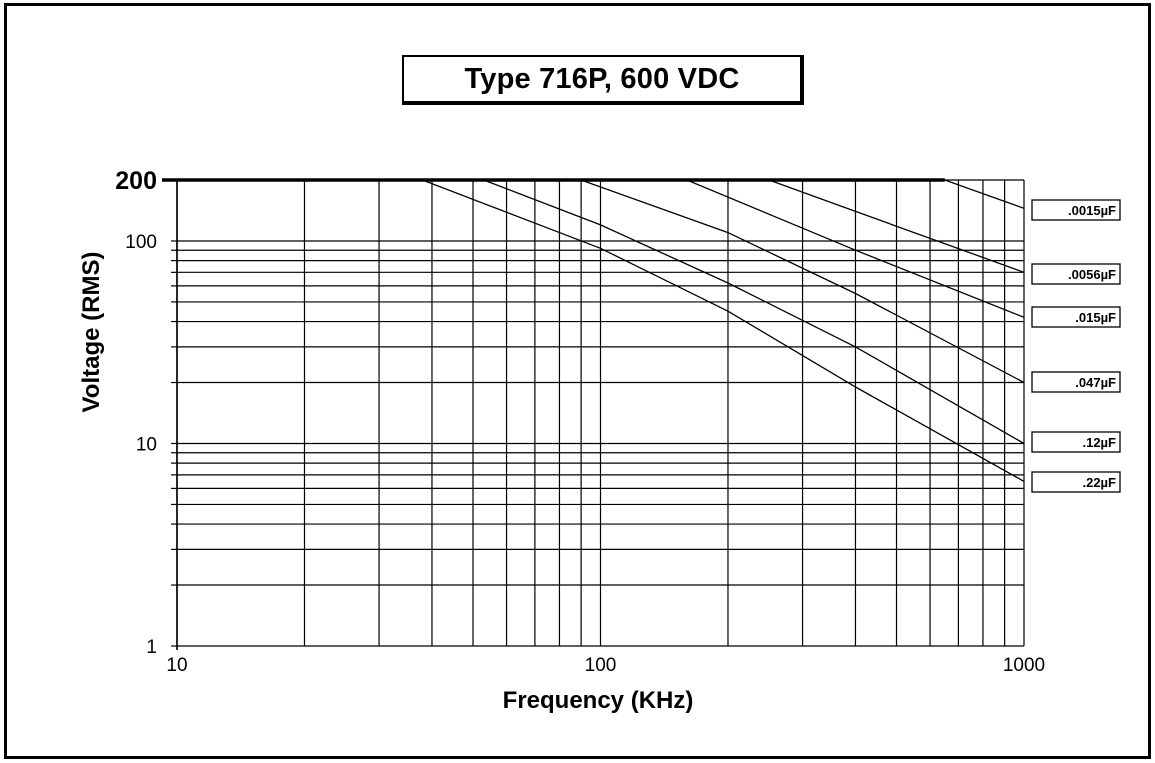  I want to click on y-tick-label: 200, so click(136, 181).